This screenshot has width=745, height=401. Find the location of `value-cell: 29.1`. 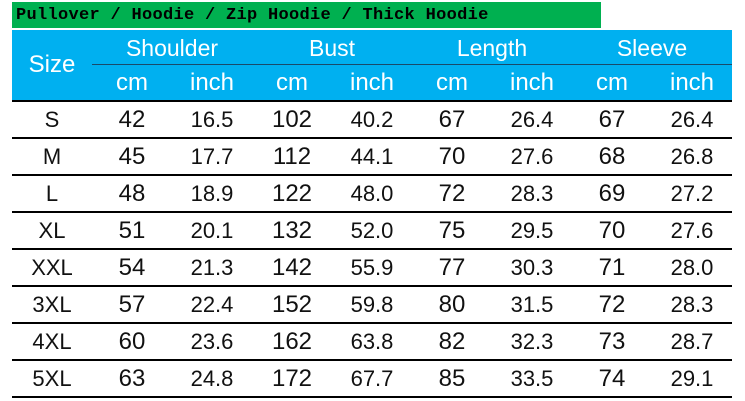

value-cell: 29.1 is located at coordinates (692, 378).